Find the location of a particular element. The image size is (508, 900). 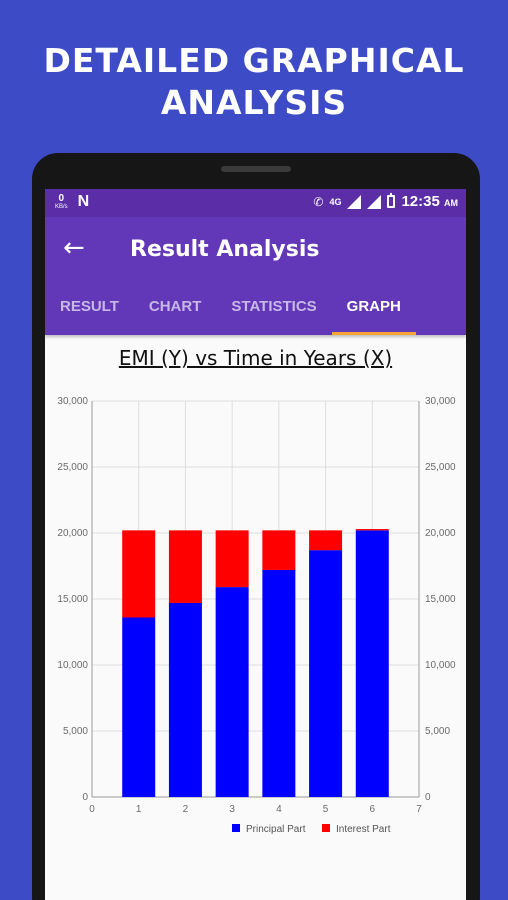

x-tick-label: 5 is located at coordinates (326, 809).